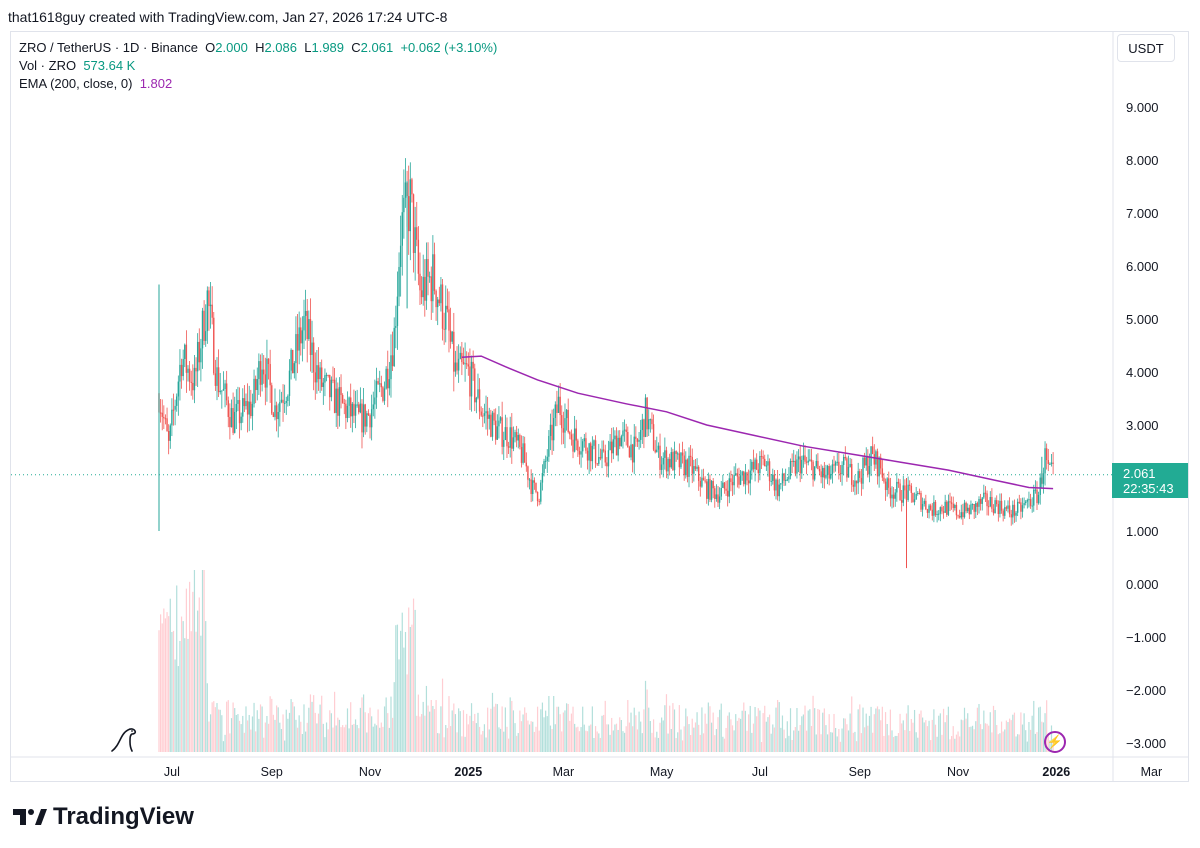 The width and height of the screenshot is (1200, 848). What do you see at coordinates (76, 83) in the screenshot?
I see `ema-label: EMA (200, close, 0)` at bounding box center [76, 83].